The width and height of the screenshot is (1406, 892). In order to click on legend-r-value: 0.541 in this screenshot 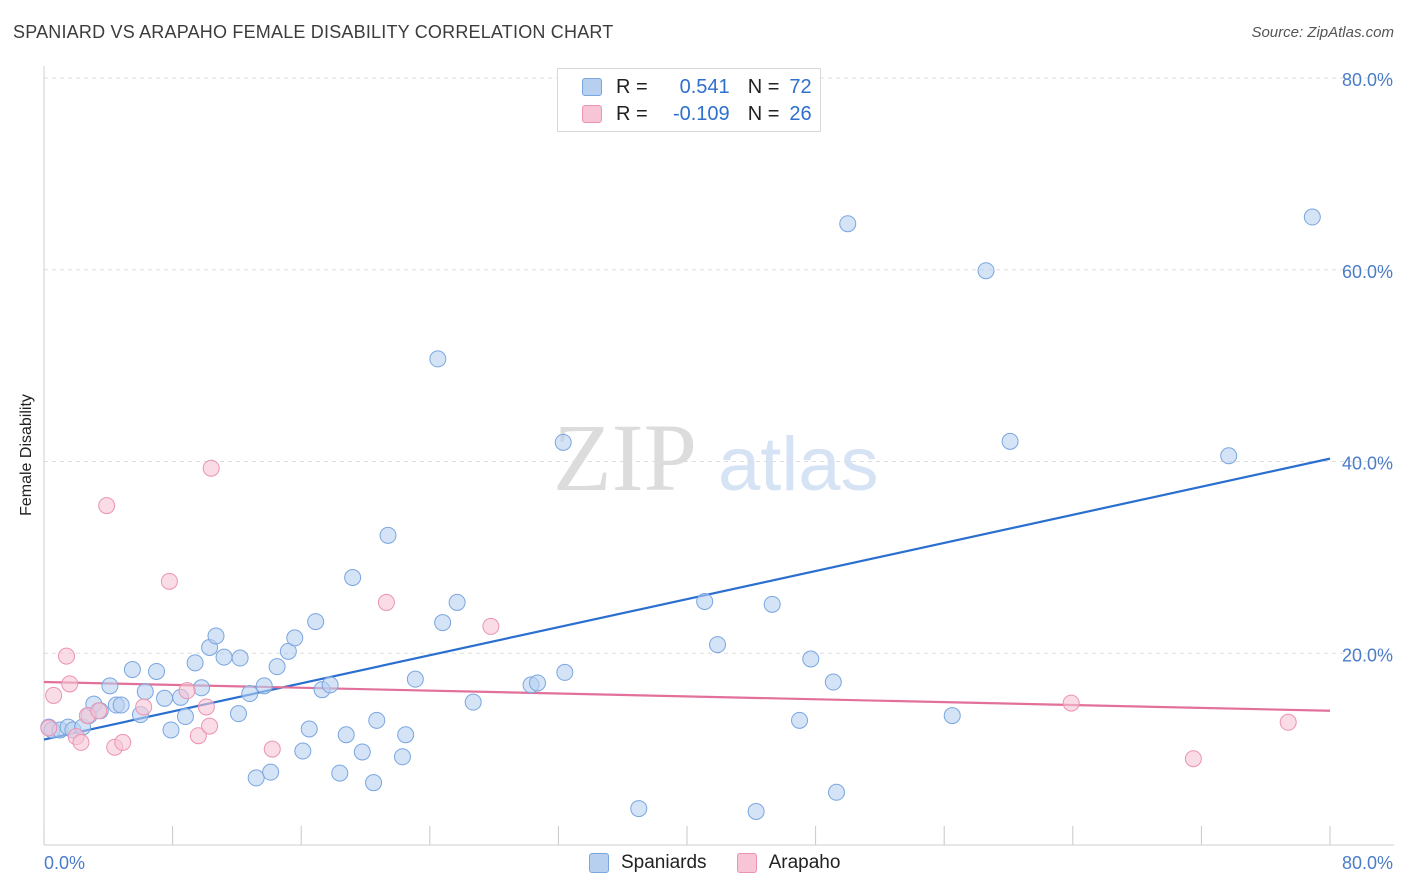, I will do `click(704, 86)`.